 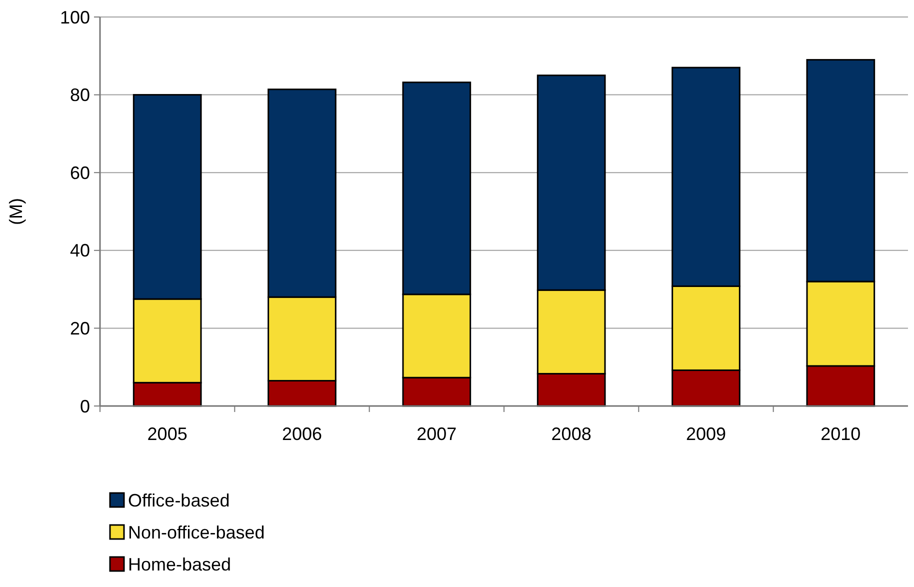 What do you see at coordinates (80, 95) in the screenshot?
I see `y-tick-label: 80` at bounding box center [80, 95].